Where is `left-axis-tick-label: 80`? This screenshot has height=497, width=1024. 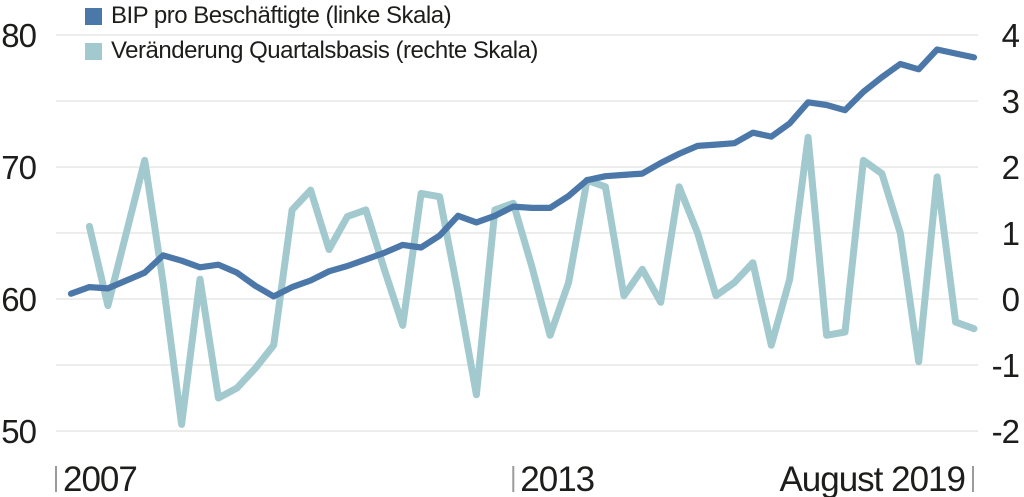
left-axis-tick-label: 80 is located at coordinates (18, 35).